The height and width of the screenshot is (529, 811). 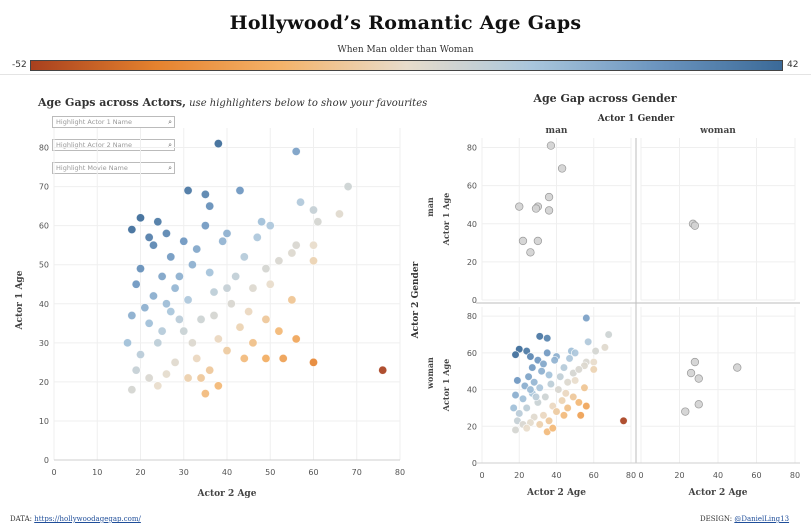 I want to click on highlight-movie-input: Highlight Movie Name ⌕, so click(x=113, y=168).